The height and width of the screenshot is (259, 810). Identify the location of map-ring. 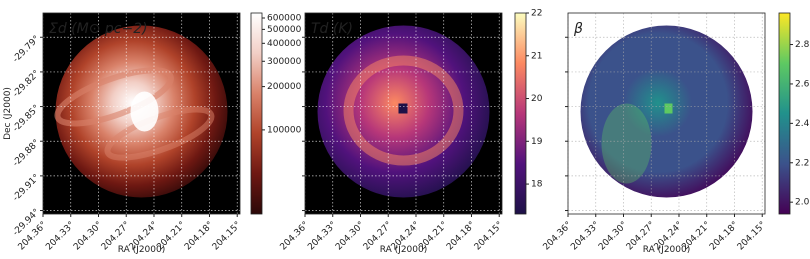
(403, 110).